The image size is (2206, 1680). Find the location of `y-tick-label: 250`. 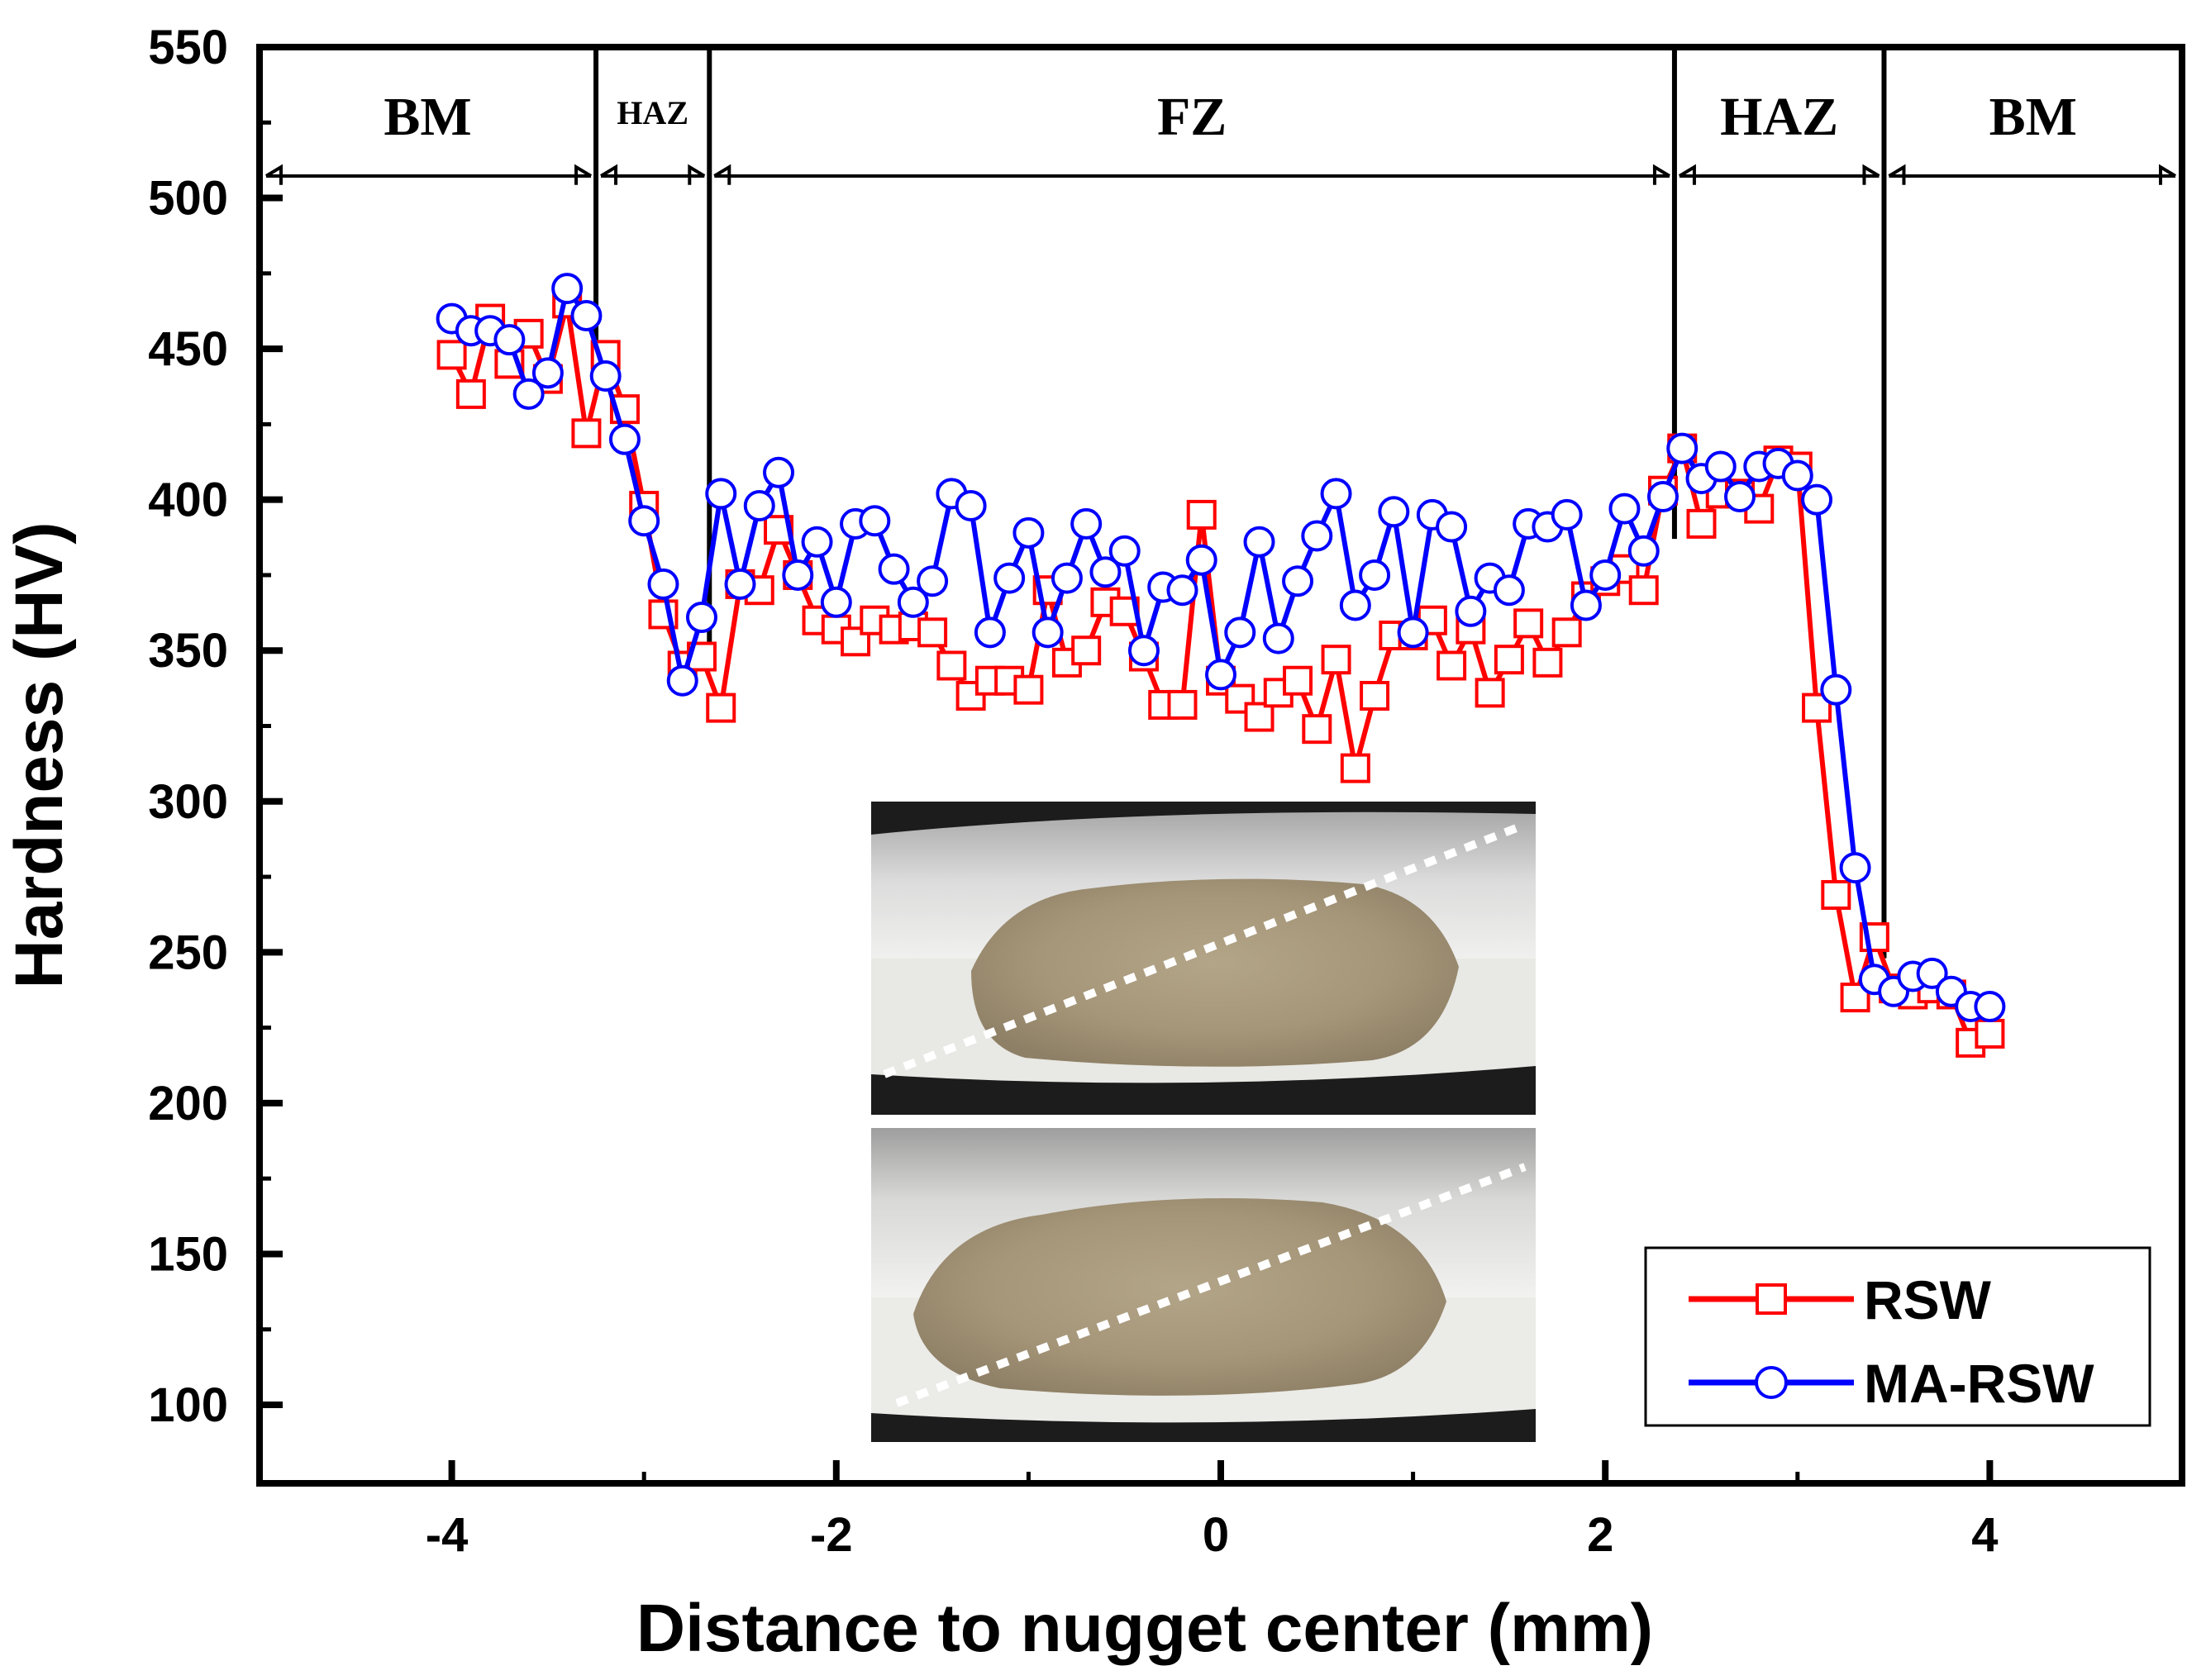

y-tick-label: 250 is located at coordinates (188, 952).